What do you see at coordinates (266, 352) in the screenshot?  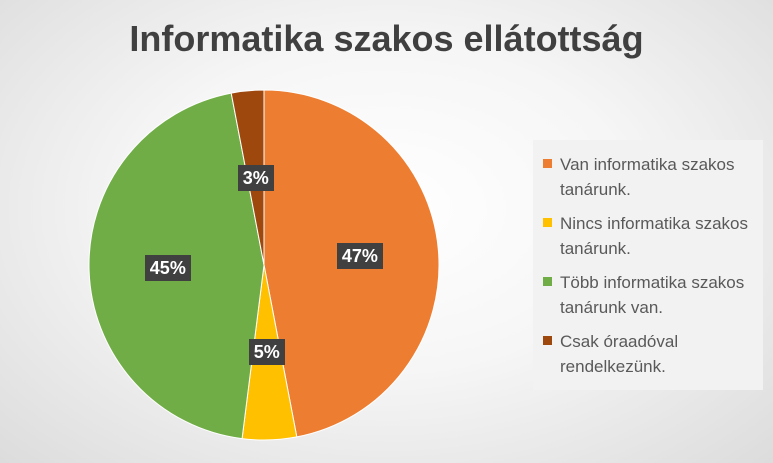 I see `data-label-nincs-szakos: 5%` at bounding box center [266, 352].